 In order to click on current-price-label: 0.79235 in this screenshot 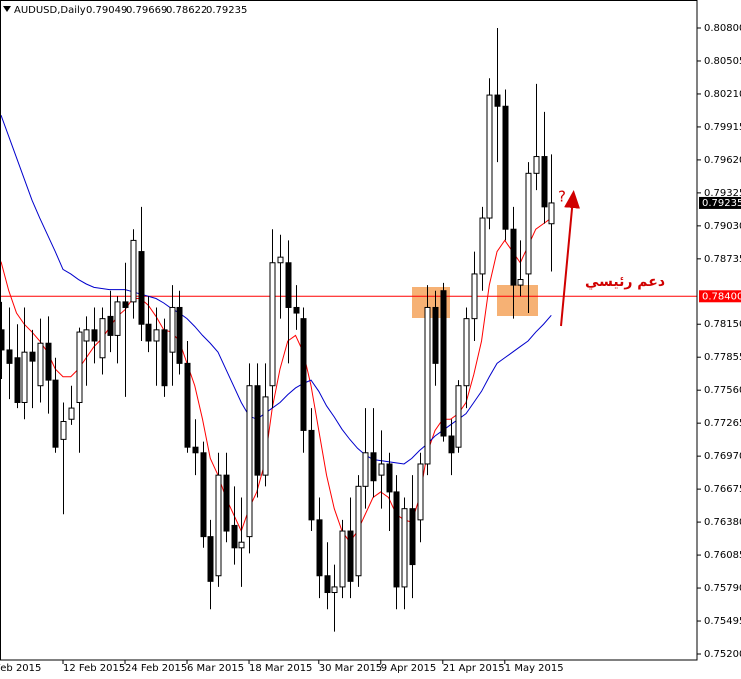, I will do `click(721, 203)`.